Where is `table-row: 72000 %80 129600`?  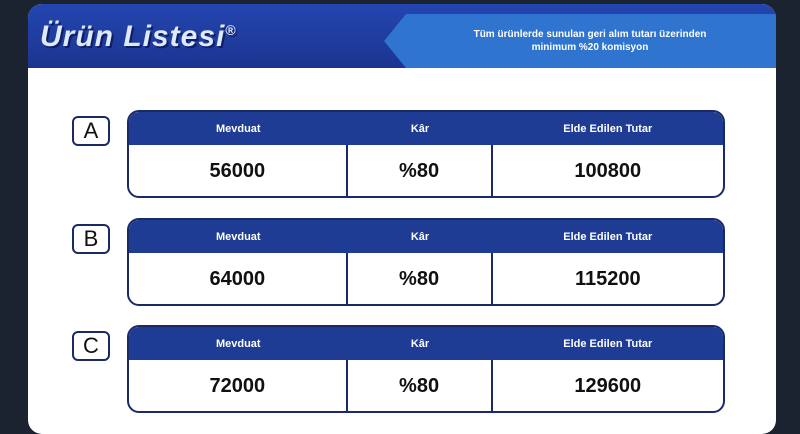
table-row: 72000 %80 129600 is located at coordinates (426, 385).